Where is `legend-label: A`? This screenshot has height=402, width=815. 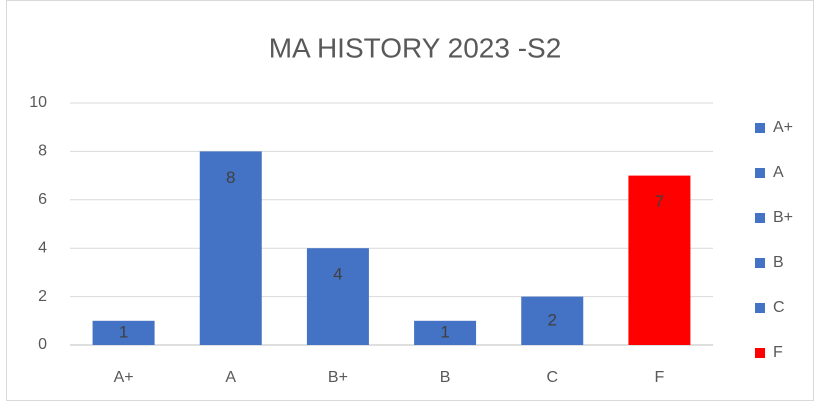 legend-label: A is located at coordinates (778, 172).